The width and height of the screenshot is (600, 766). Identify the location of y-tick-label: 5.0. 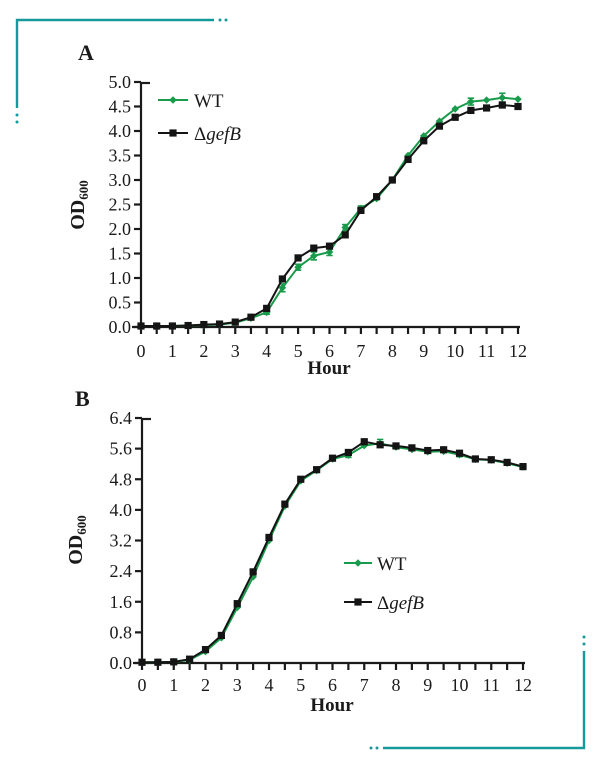
(120, 82).